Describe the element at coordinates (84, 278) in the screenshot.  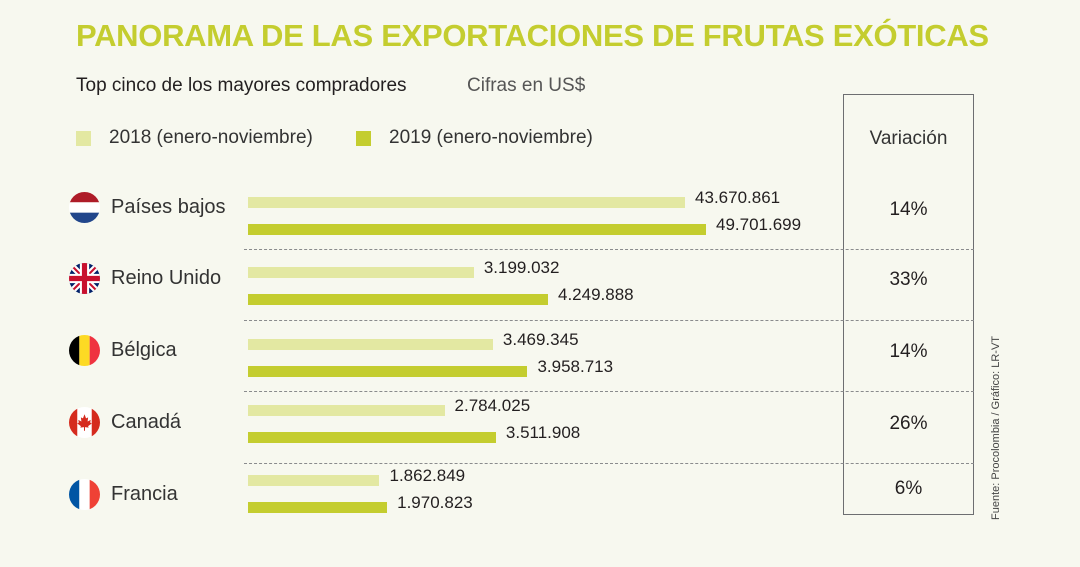
I see `uk-flag-icon` at that location.